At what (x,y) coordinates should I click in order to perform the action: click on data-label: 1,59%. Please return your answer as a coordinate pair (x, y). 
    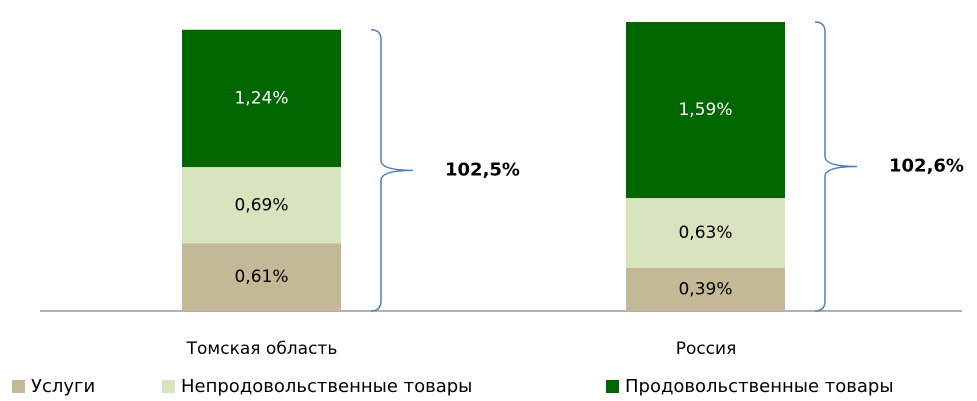
    Looking at the image, I should click on (705, 110).